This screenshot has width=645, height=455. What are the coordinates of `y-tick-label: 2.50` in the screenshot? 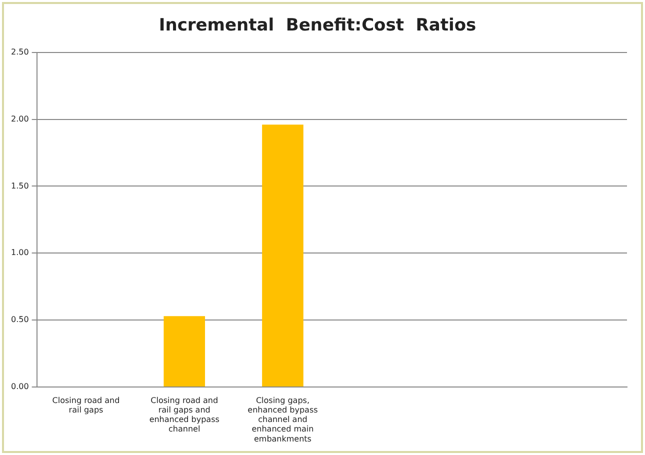 It's located at (20, 51).